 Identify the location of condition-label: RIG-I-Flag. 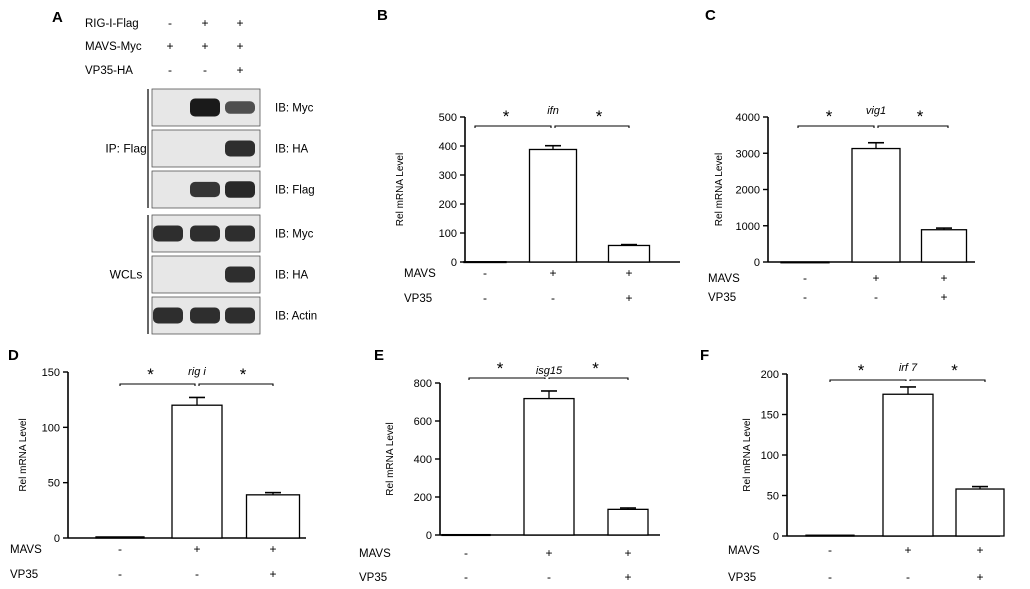
(112, 24).